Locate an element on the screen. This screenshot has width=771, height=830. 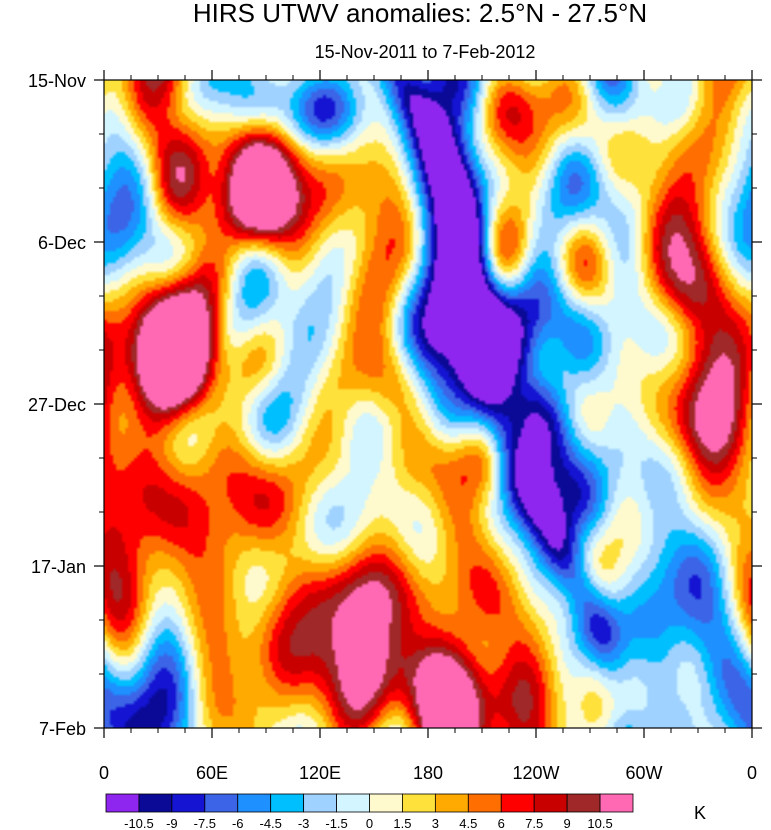
colorbar-level-label: -1.5 is located at coordinates (336, 823).